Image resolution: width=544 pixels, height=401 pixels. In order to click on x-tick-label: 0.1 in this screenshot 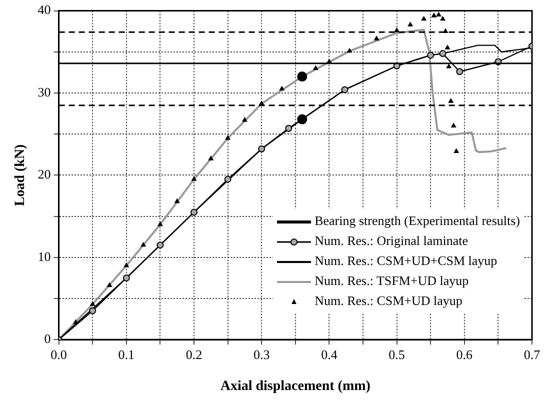, I will do `click(126, 354)`.